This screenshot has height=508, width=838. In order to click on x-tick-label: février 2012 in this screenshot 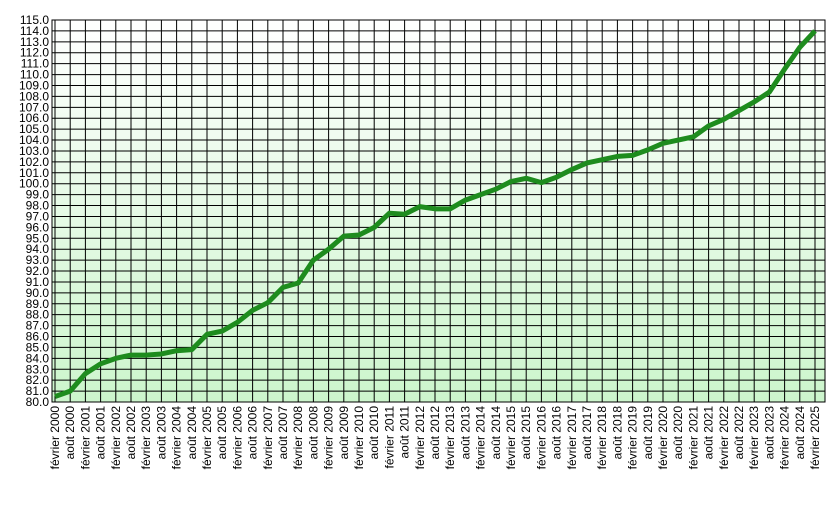, I will do `click(420, 438)`.